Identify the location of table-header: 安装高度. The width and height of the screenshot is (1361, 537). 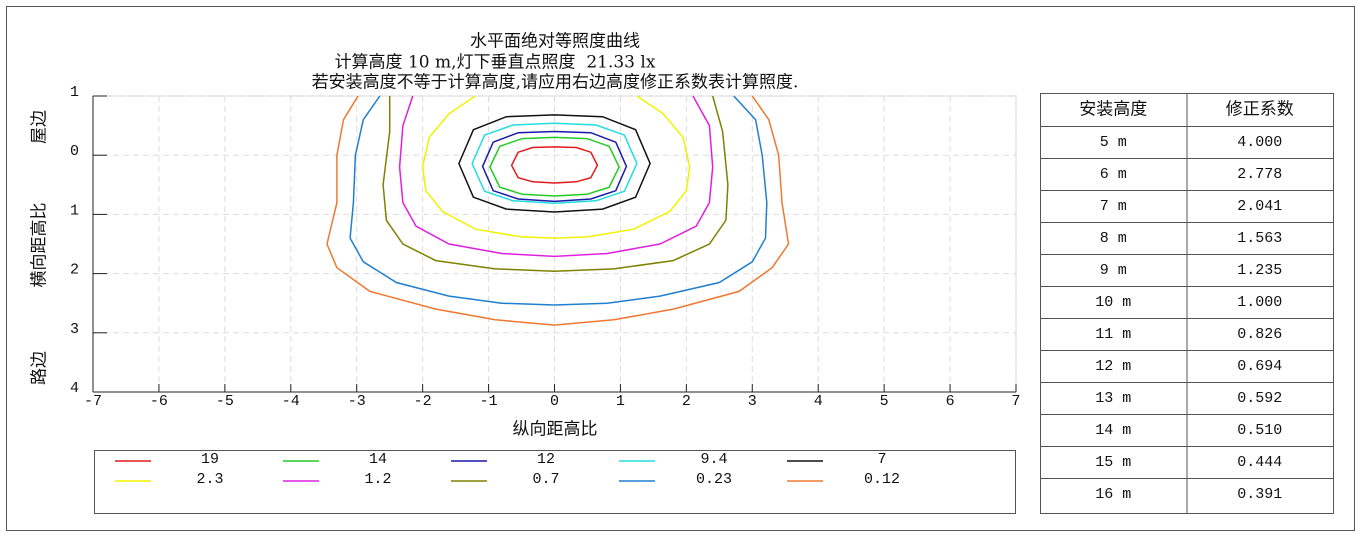
(1113, 110).